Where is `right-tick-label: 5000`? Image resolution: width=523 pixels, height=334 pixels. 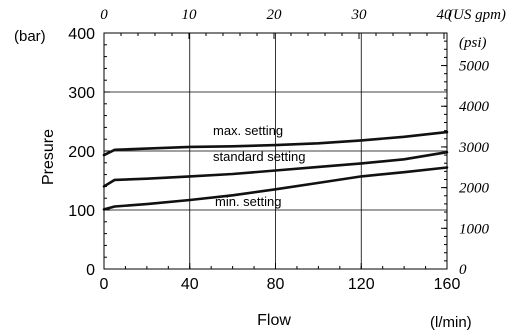
right-tick-label: 5000 is located at coordinates (474, 67).